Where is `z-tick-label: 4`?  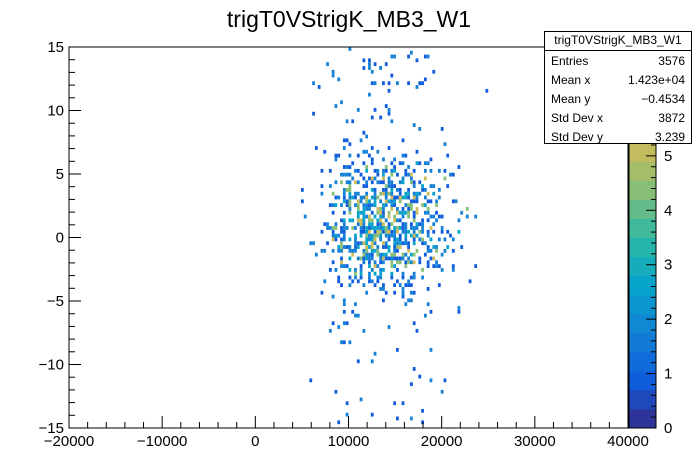
z-tick-label: 4 is located at coordinates (668, 210).